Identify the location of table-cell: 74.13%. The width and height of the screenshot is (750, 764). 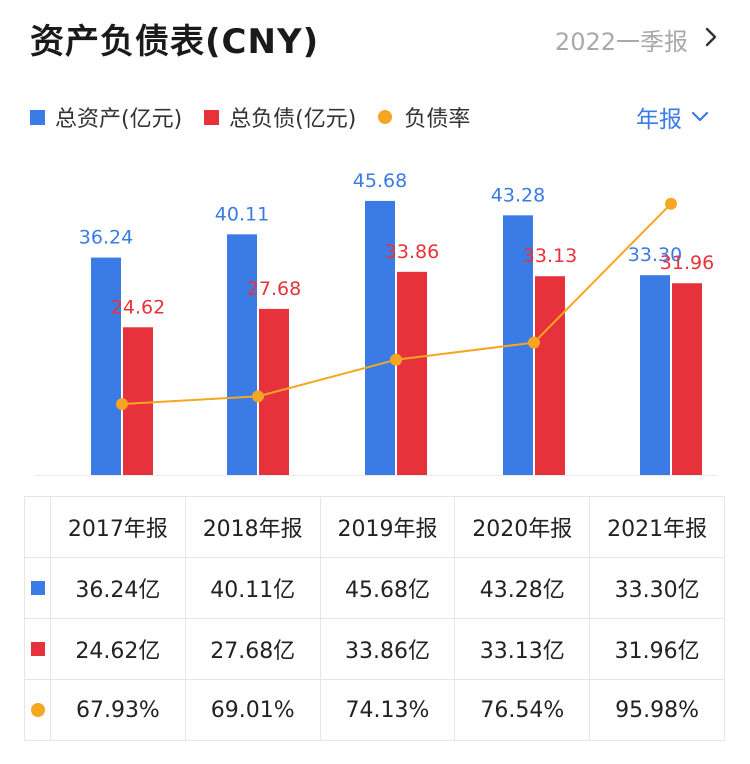
(387, 710).